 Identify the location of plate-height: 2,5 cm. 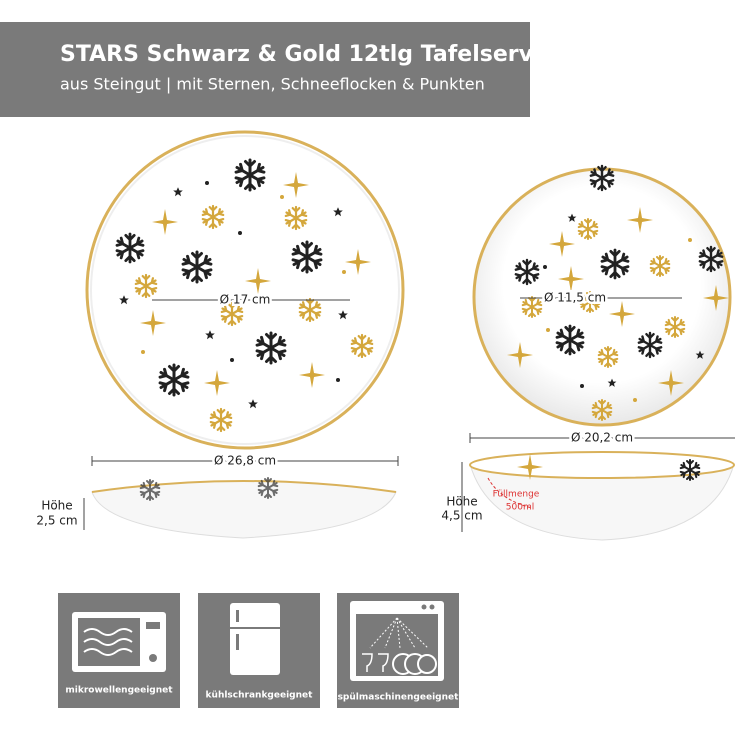
(56, 521).